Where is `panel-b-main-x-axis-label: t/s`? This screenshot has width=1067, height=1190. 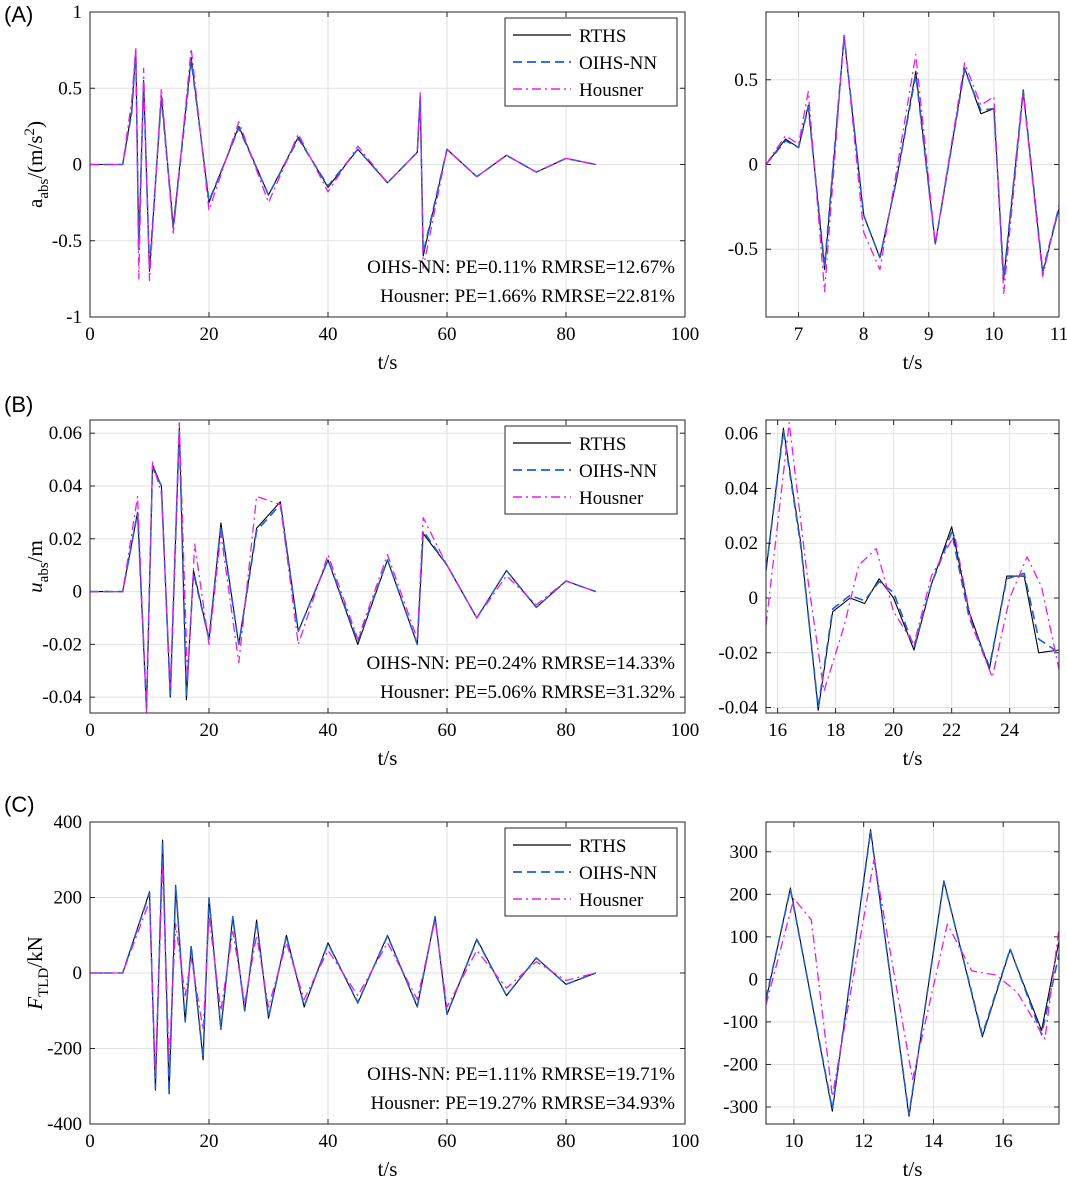
panel-b-main-x-axis-label: t/s is located at coordinates (388, 758).